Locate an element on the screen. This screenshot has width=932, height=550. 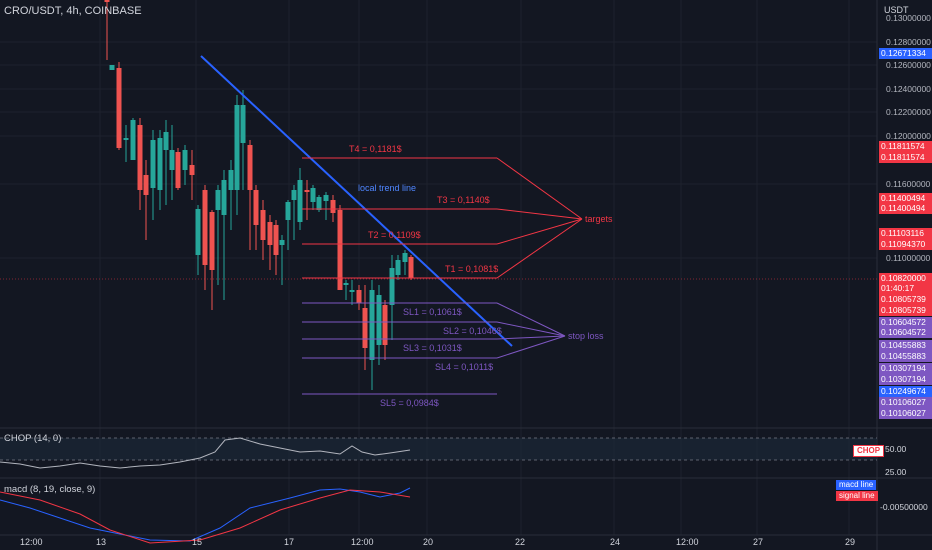
chop-band is located at coordinates (438, 449).